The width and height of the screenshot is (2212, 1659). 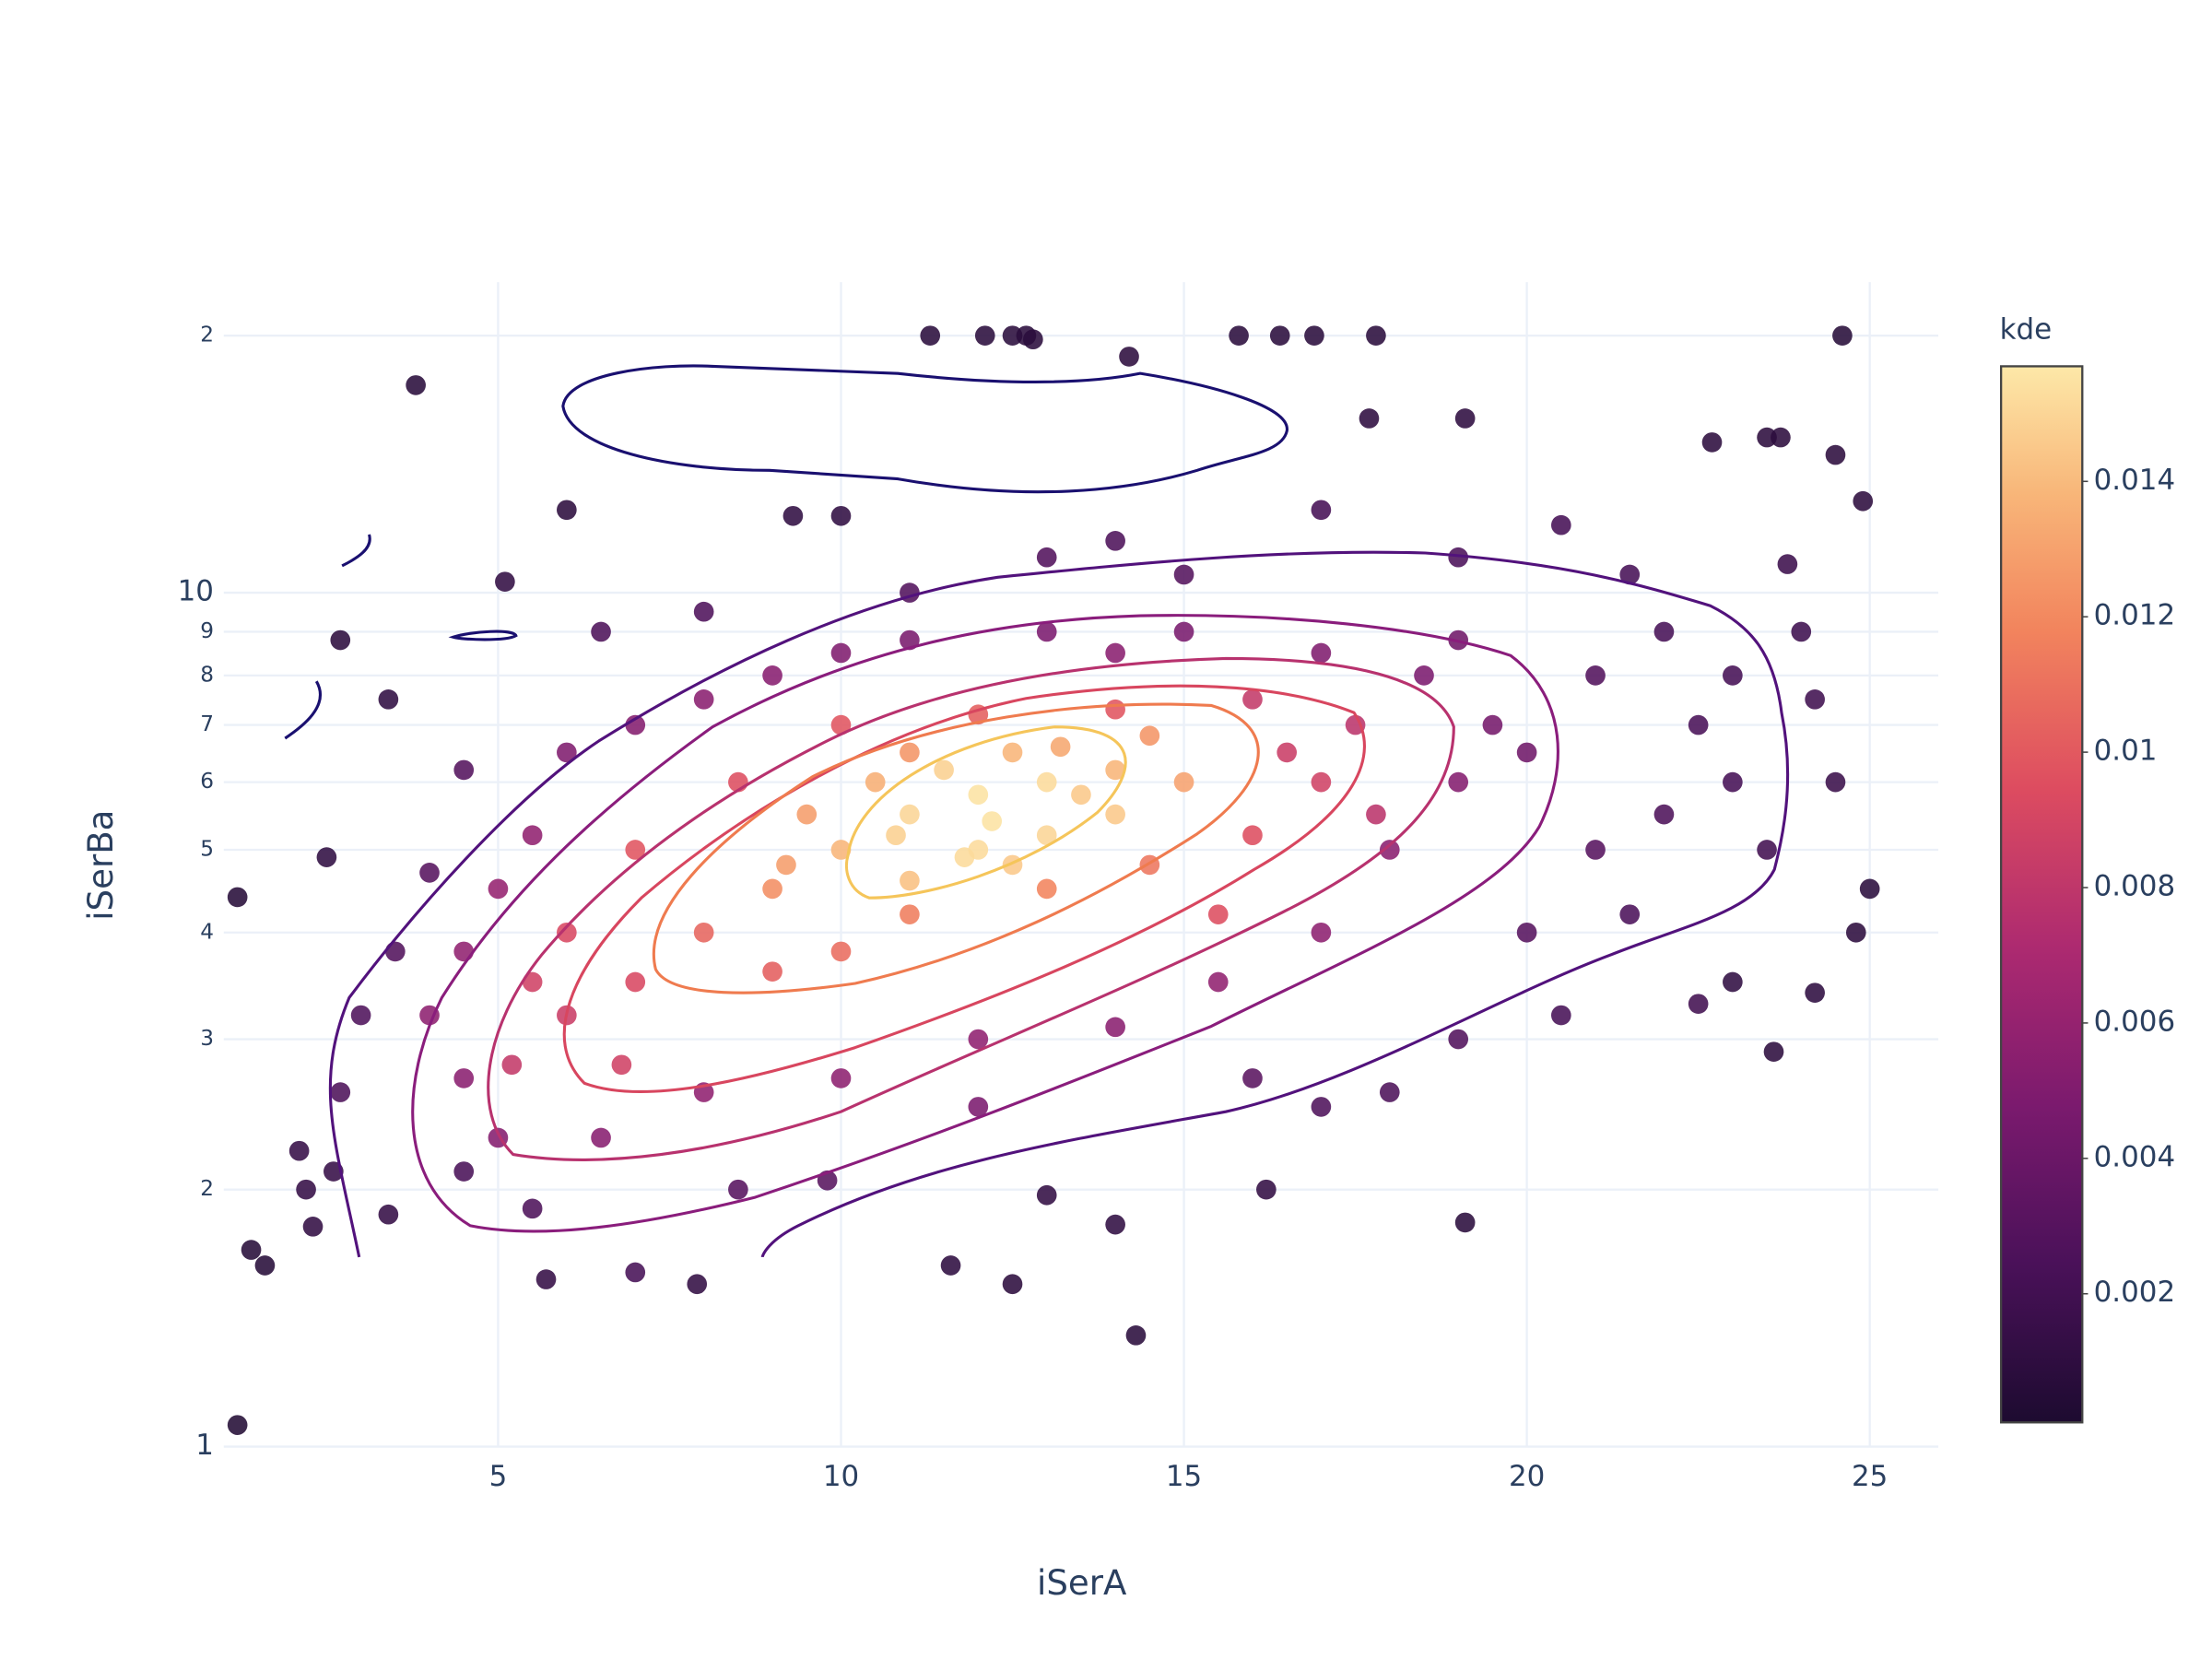 I want to click on colorbar-tick-label: 0.008, so click(x=2134, y=886).